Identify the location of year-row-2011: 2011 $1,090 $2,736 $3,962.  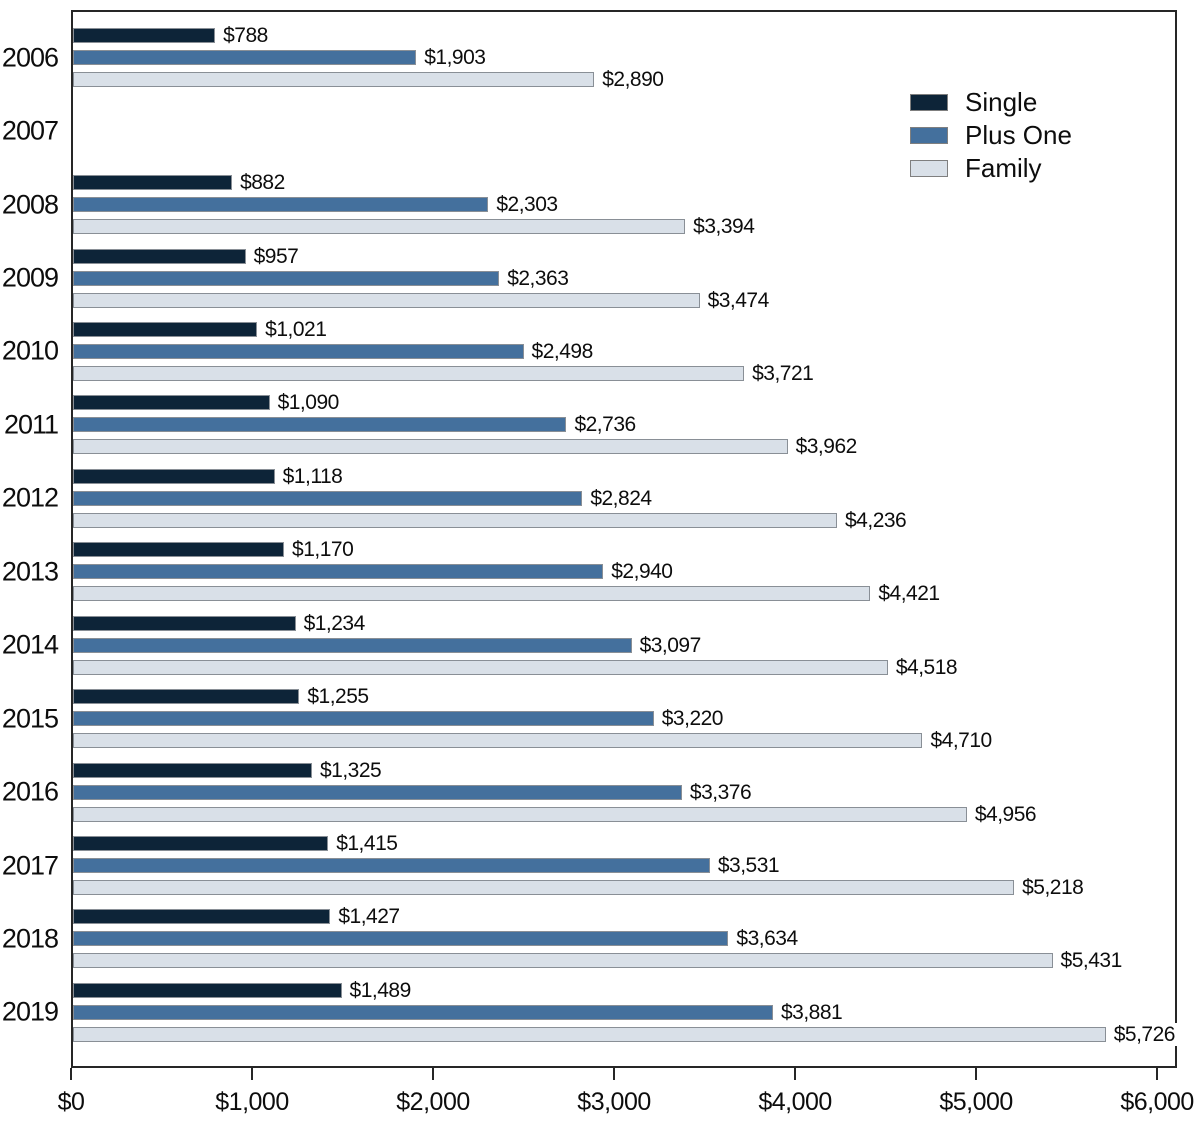
(589, 424).